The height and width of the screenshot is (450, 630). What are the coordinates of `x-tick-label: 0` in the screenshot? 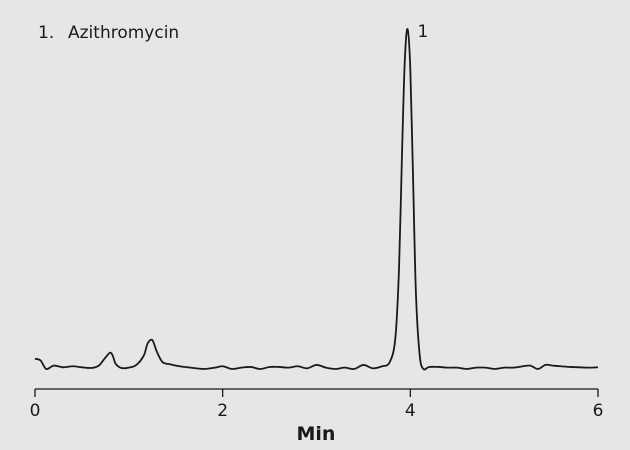 It's located at (35, 411).